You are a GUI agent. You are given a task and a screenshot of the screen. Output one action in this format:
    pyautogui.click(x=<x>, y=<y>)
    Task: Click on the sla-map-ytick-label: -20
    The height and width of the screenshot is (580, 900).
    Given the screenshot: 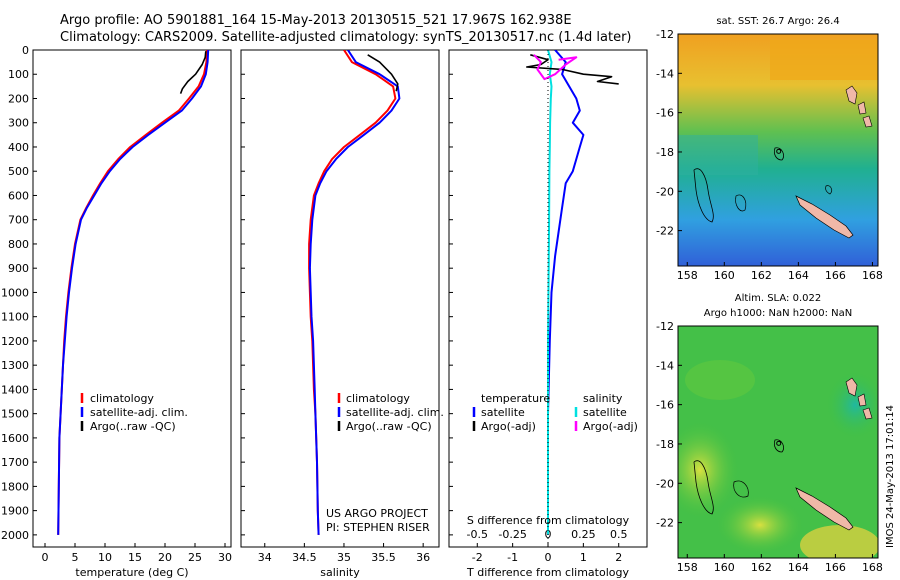 What is the action you would take?
    pyautogui.click(x=665, y=483)
    